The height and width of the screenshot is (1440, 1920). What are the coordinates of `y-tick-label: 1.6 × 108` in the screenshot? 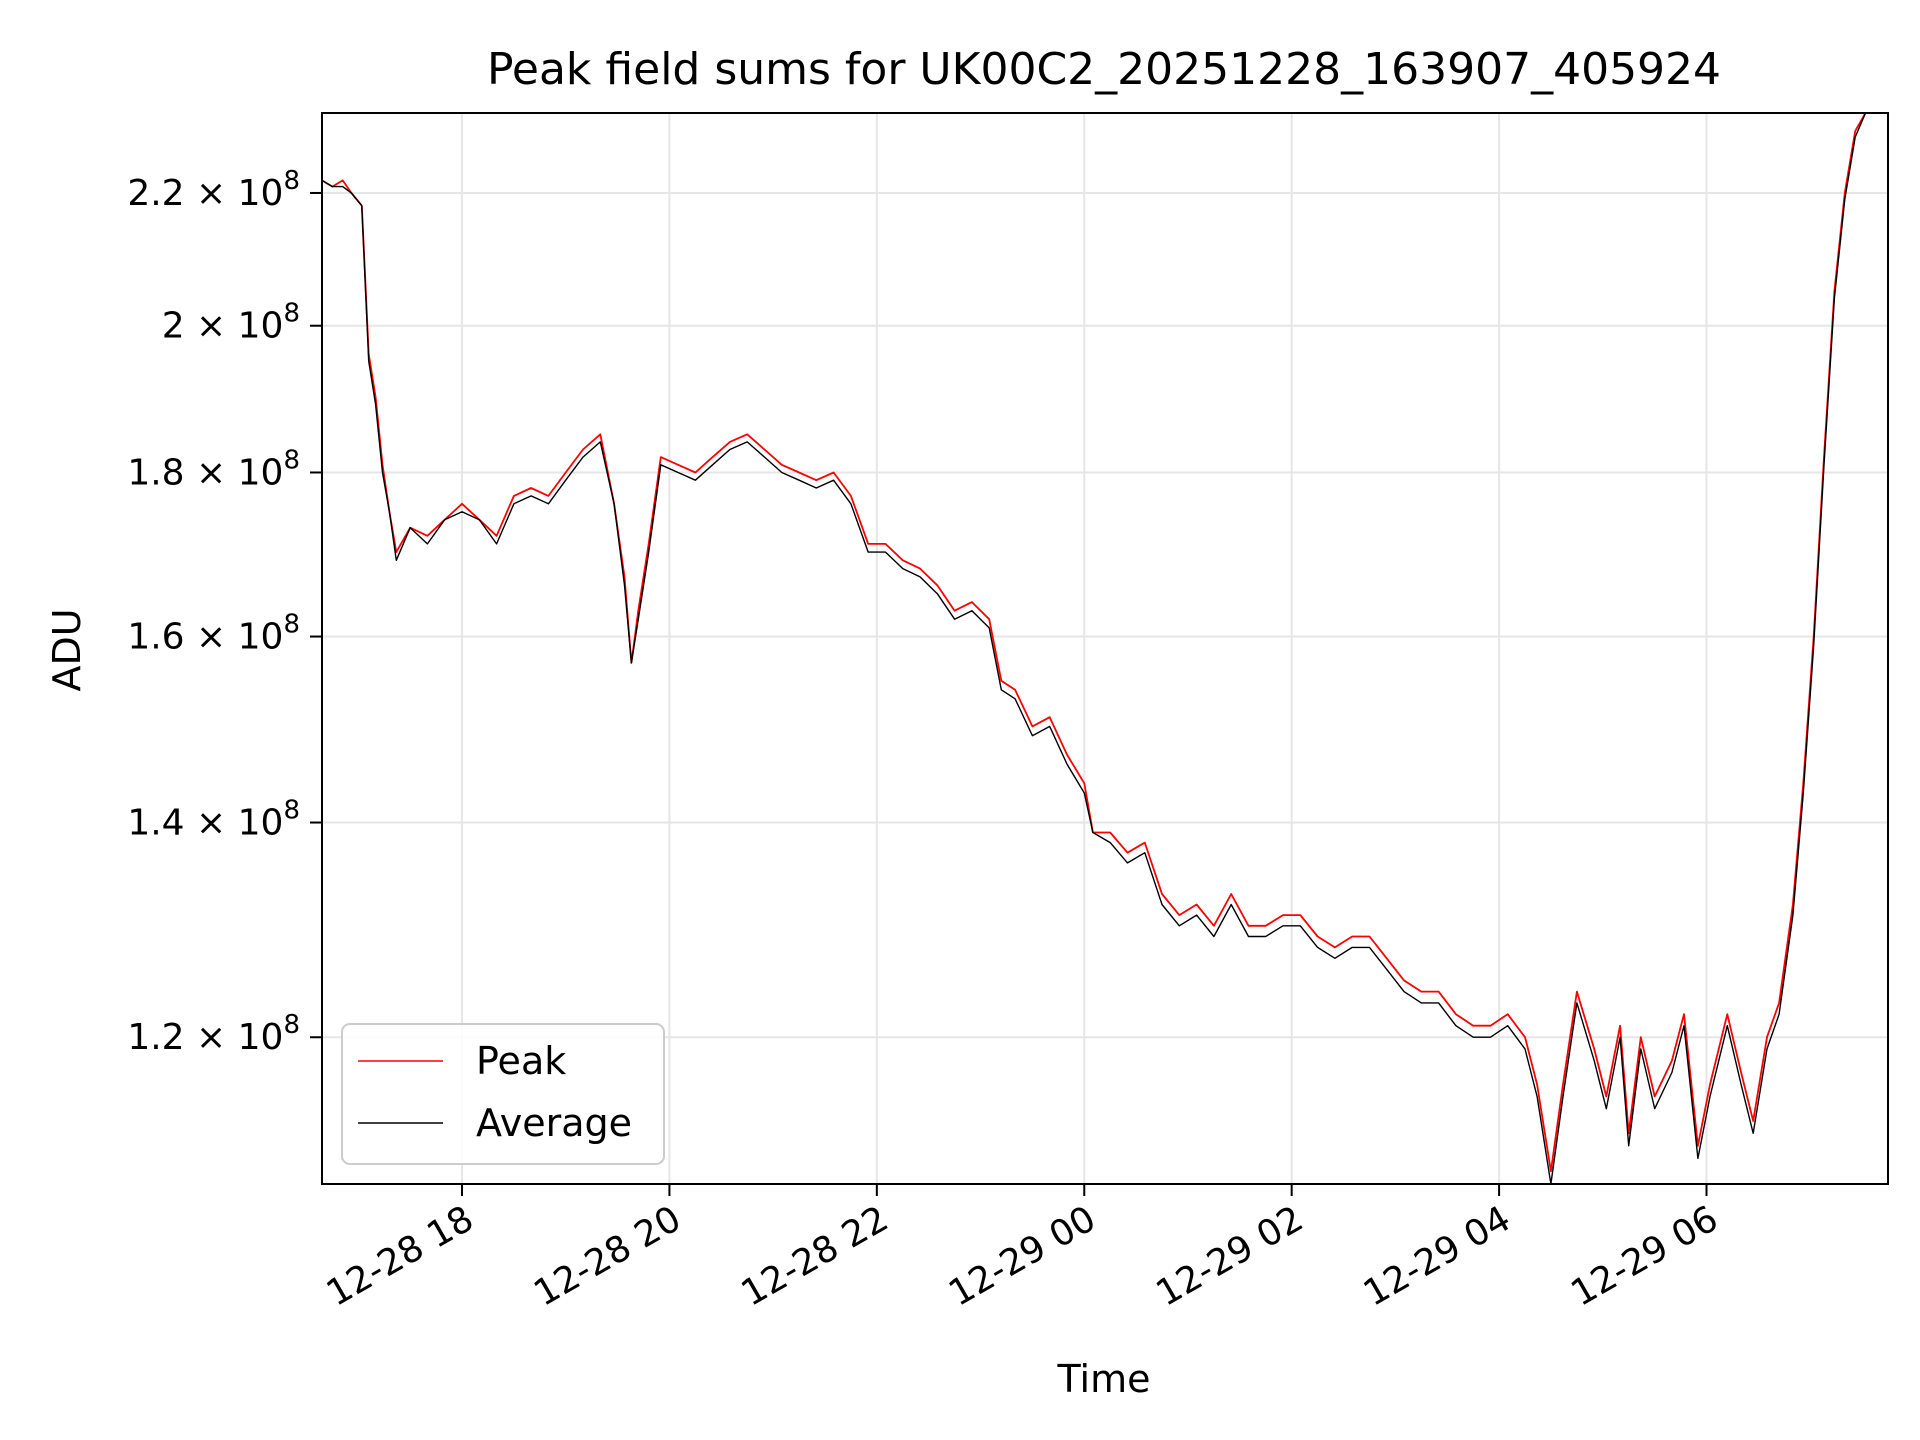 It's located at (213, 634).